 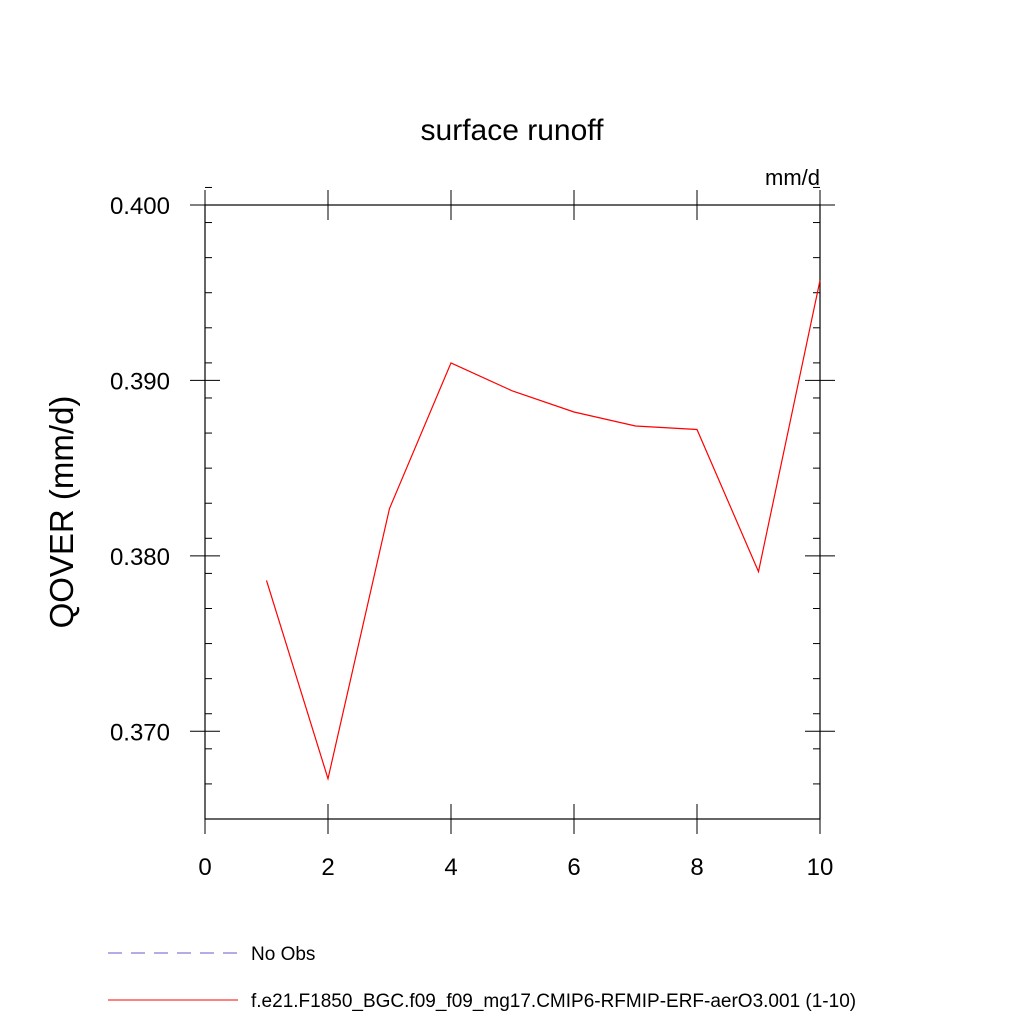 What do you see at coordinates (204, 867) in the screenshot?
I see `x-tick-label: 0` at bounding box center [204, 867].